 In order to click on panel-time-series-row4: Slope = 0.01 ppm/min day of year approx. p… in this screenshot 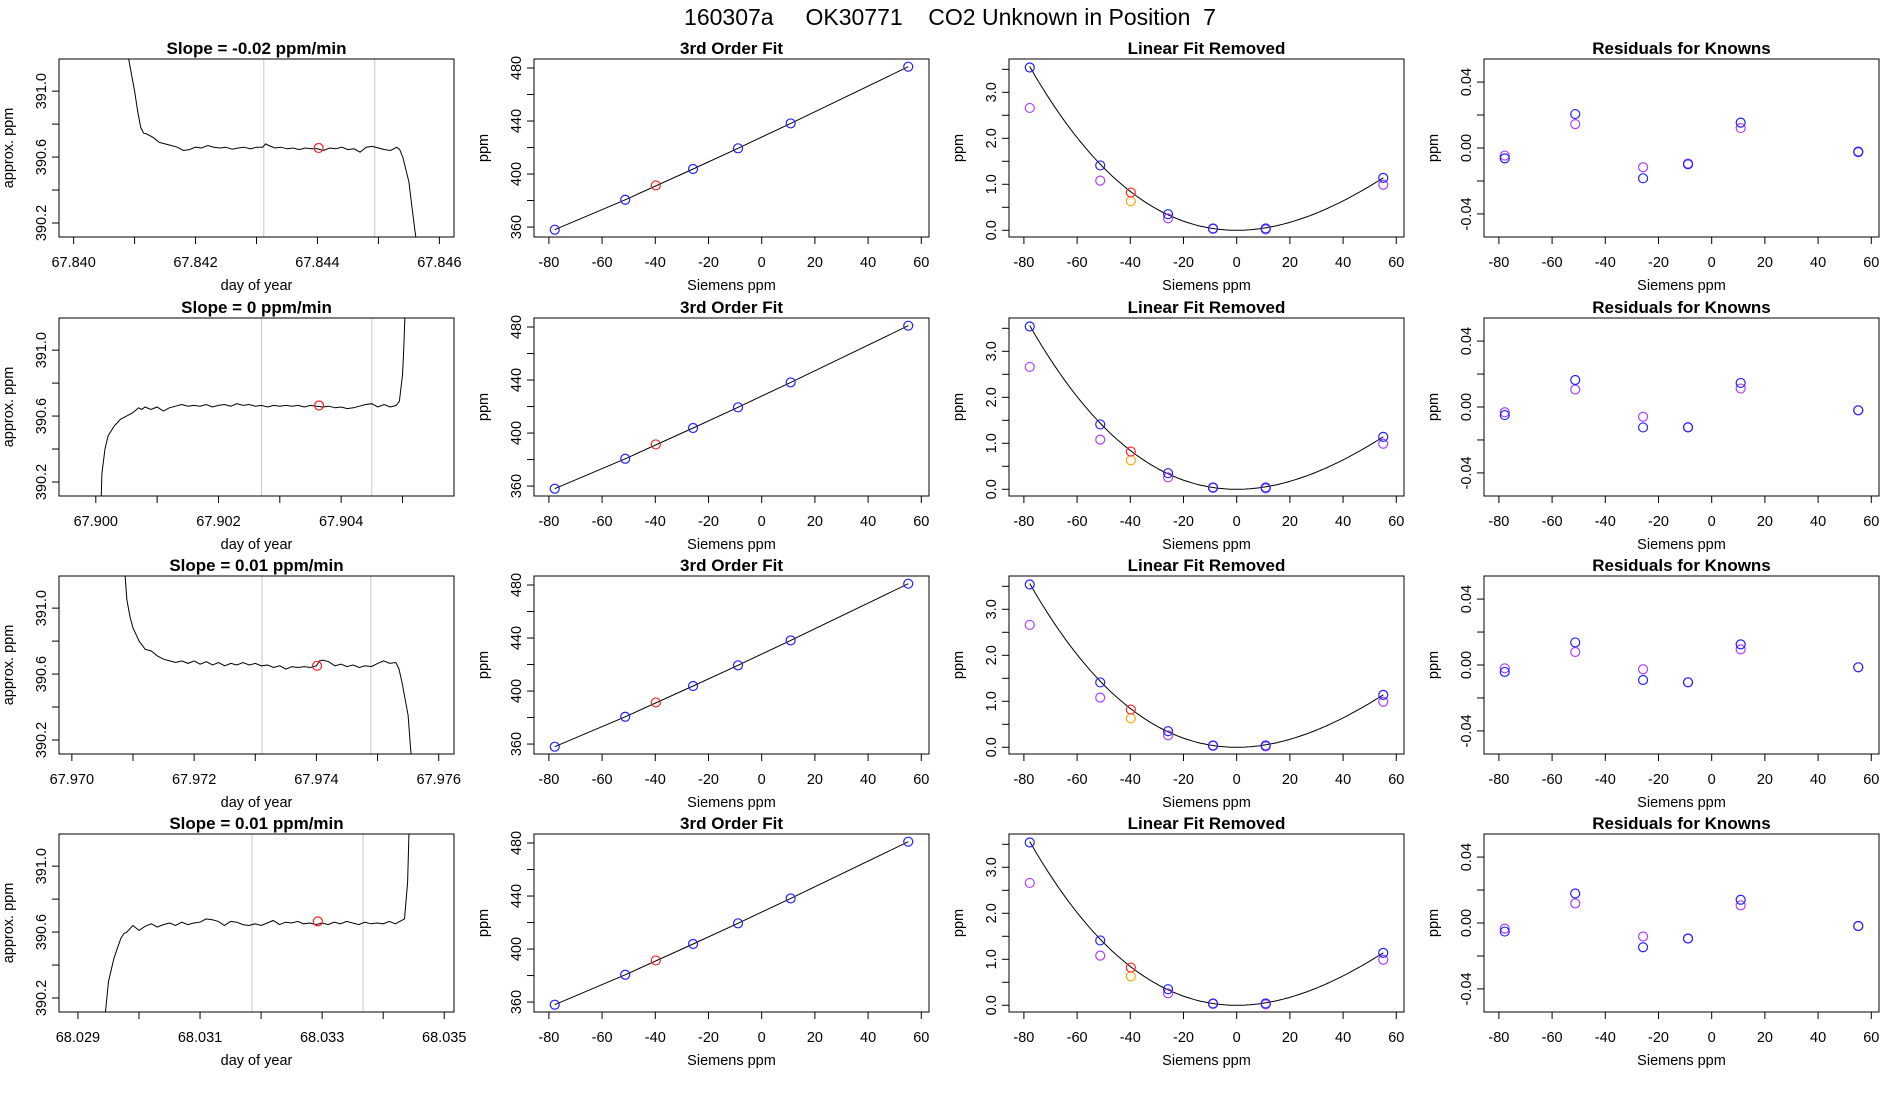, I will do `click(233, 941)`.